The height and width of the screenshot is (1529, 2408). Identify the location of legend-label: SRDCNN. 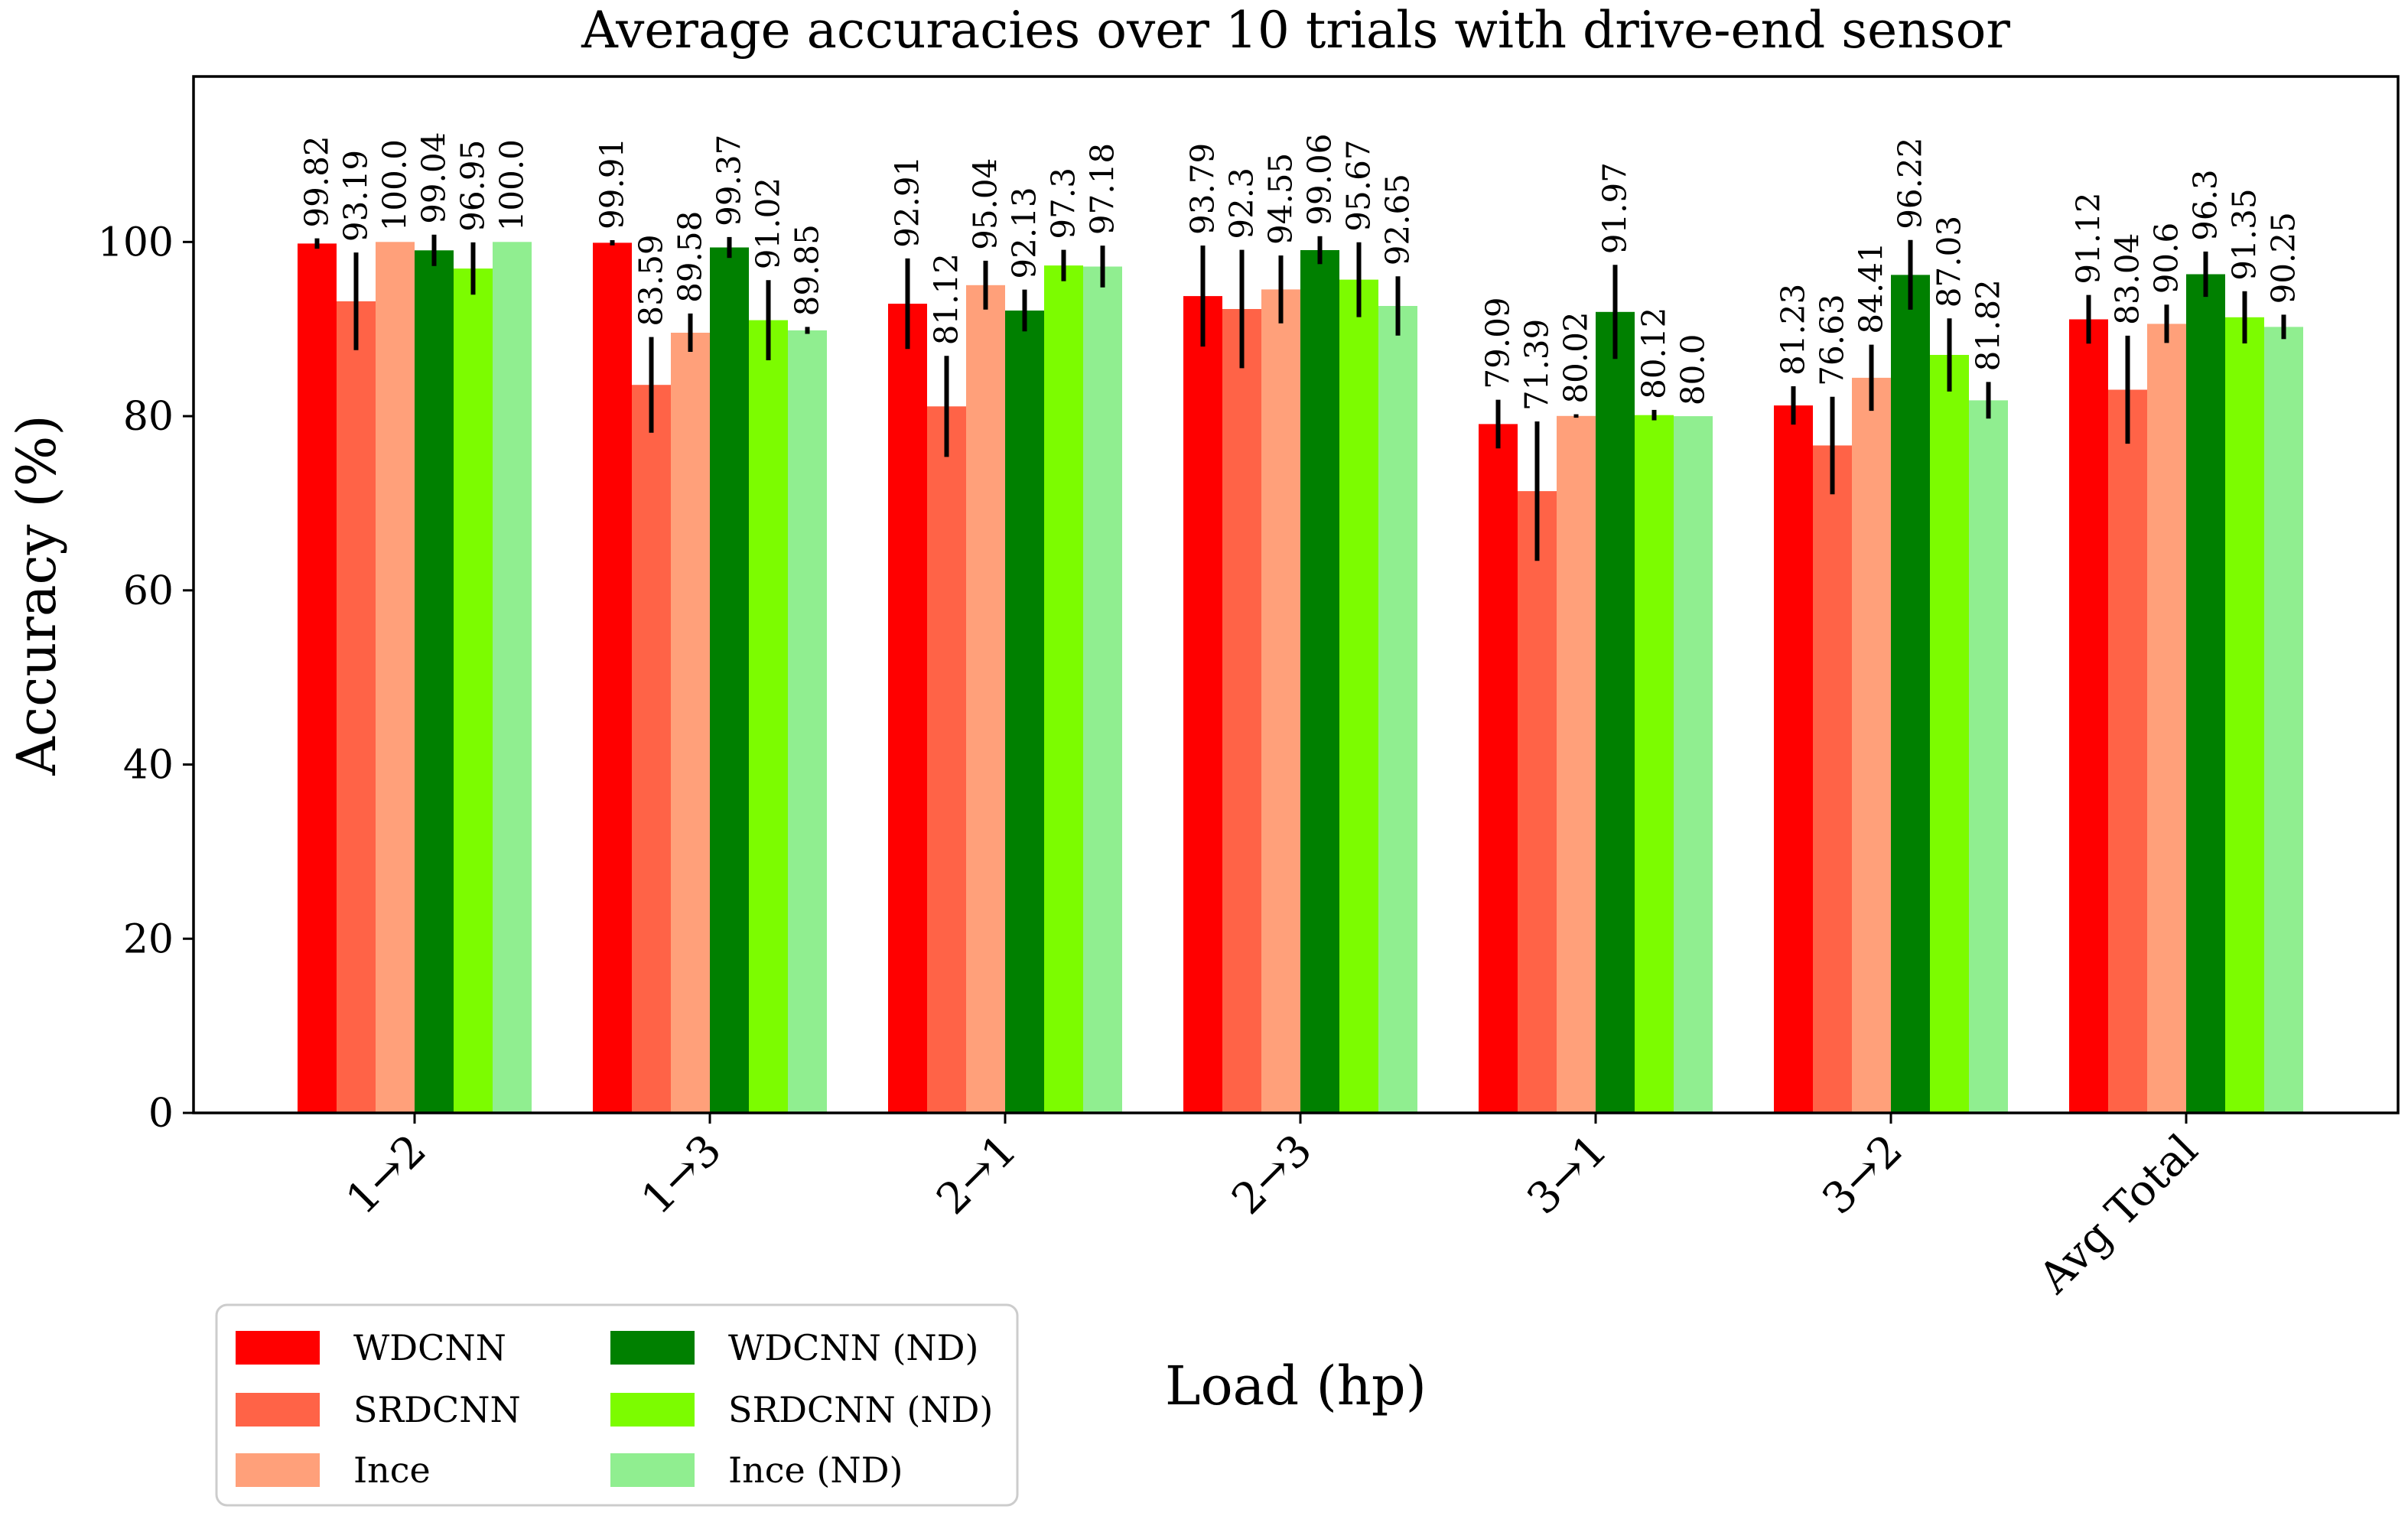
(437, 1409).